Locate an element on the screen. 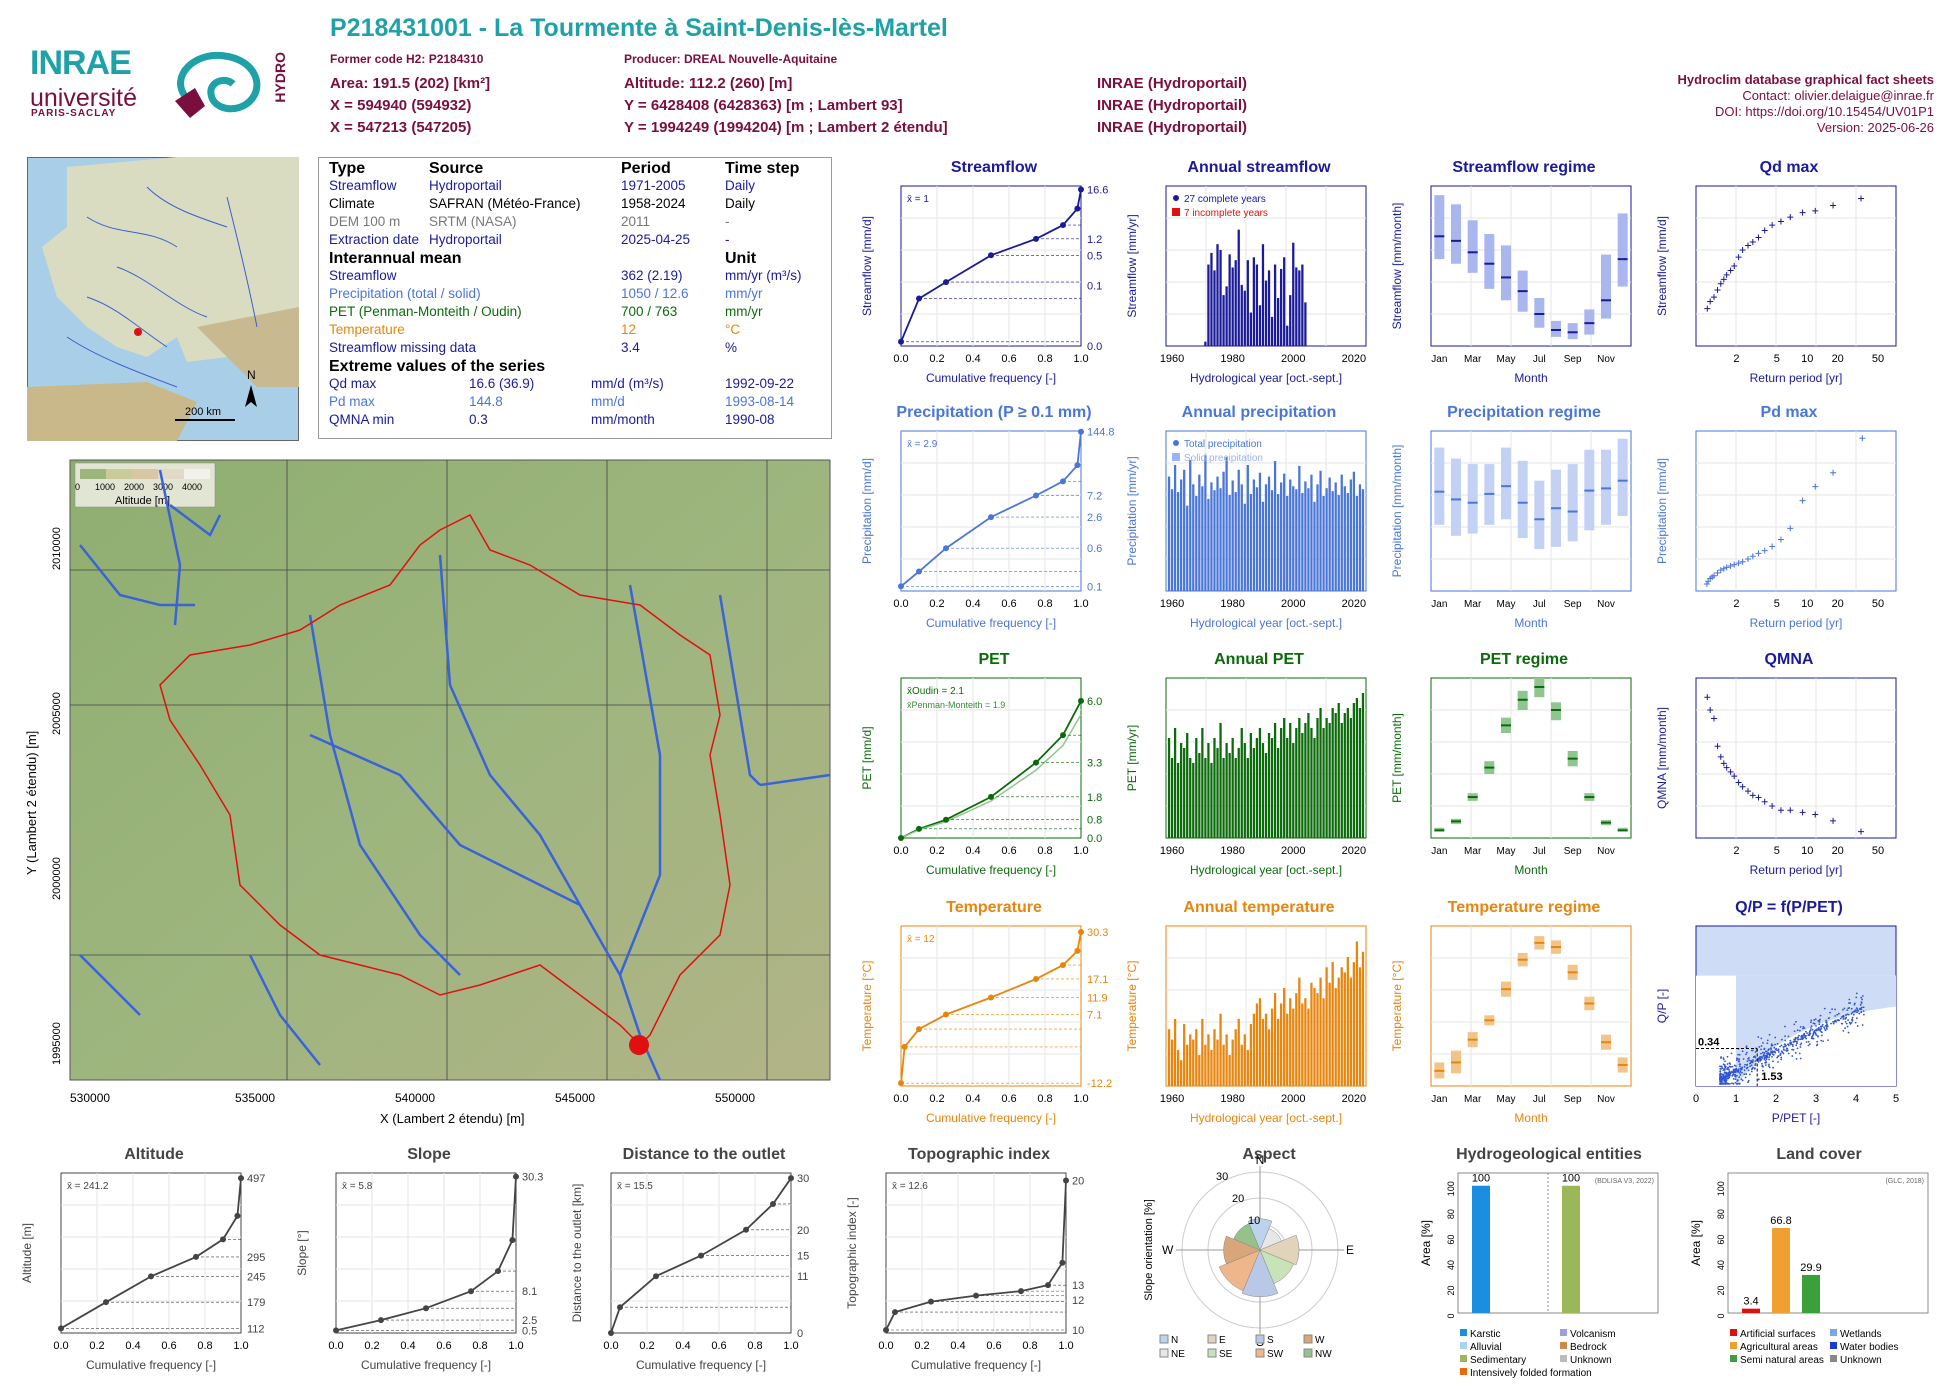 The width and height of the screenshot is (1960, 1386). chart-title: Annual precipitation is located at coordinates (1259, 412).